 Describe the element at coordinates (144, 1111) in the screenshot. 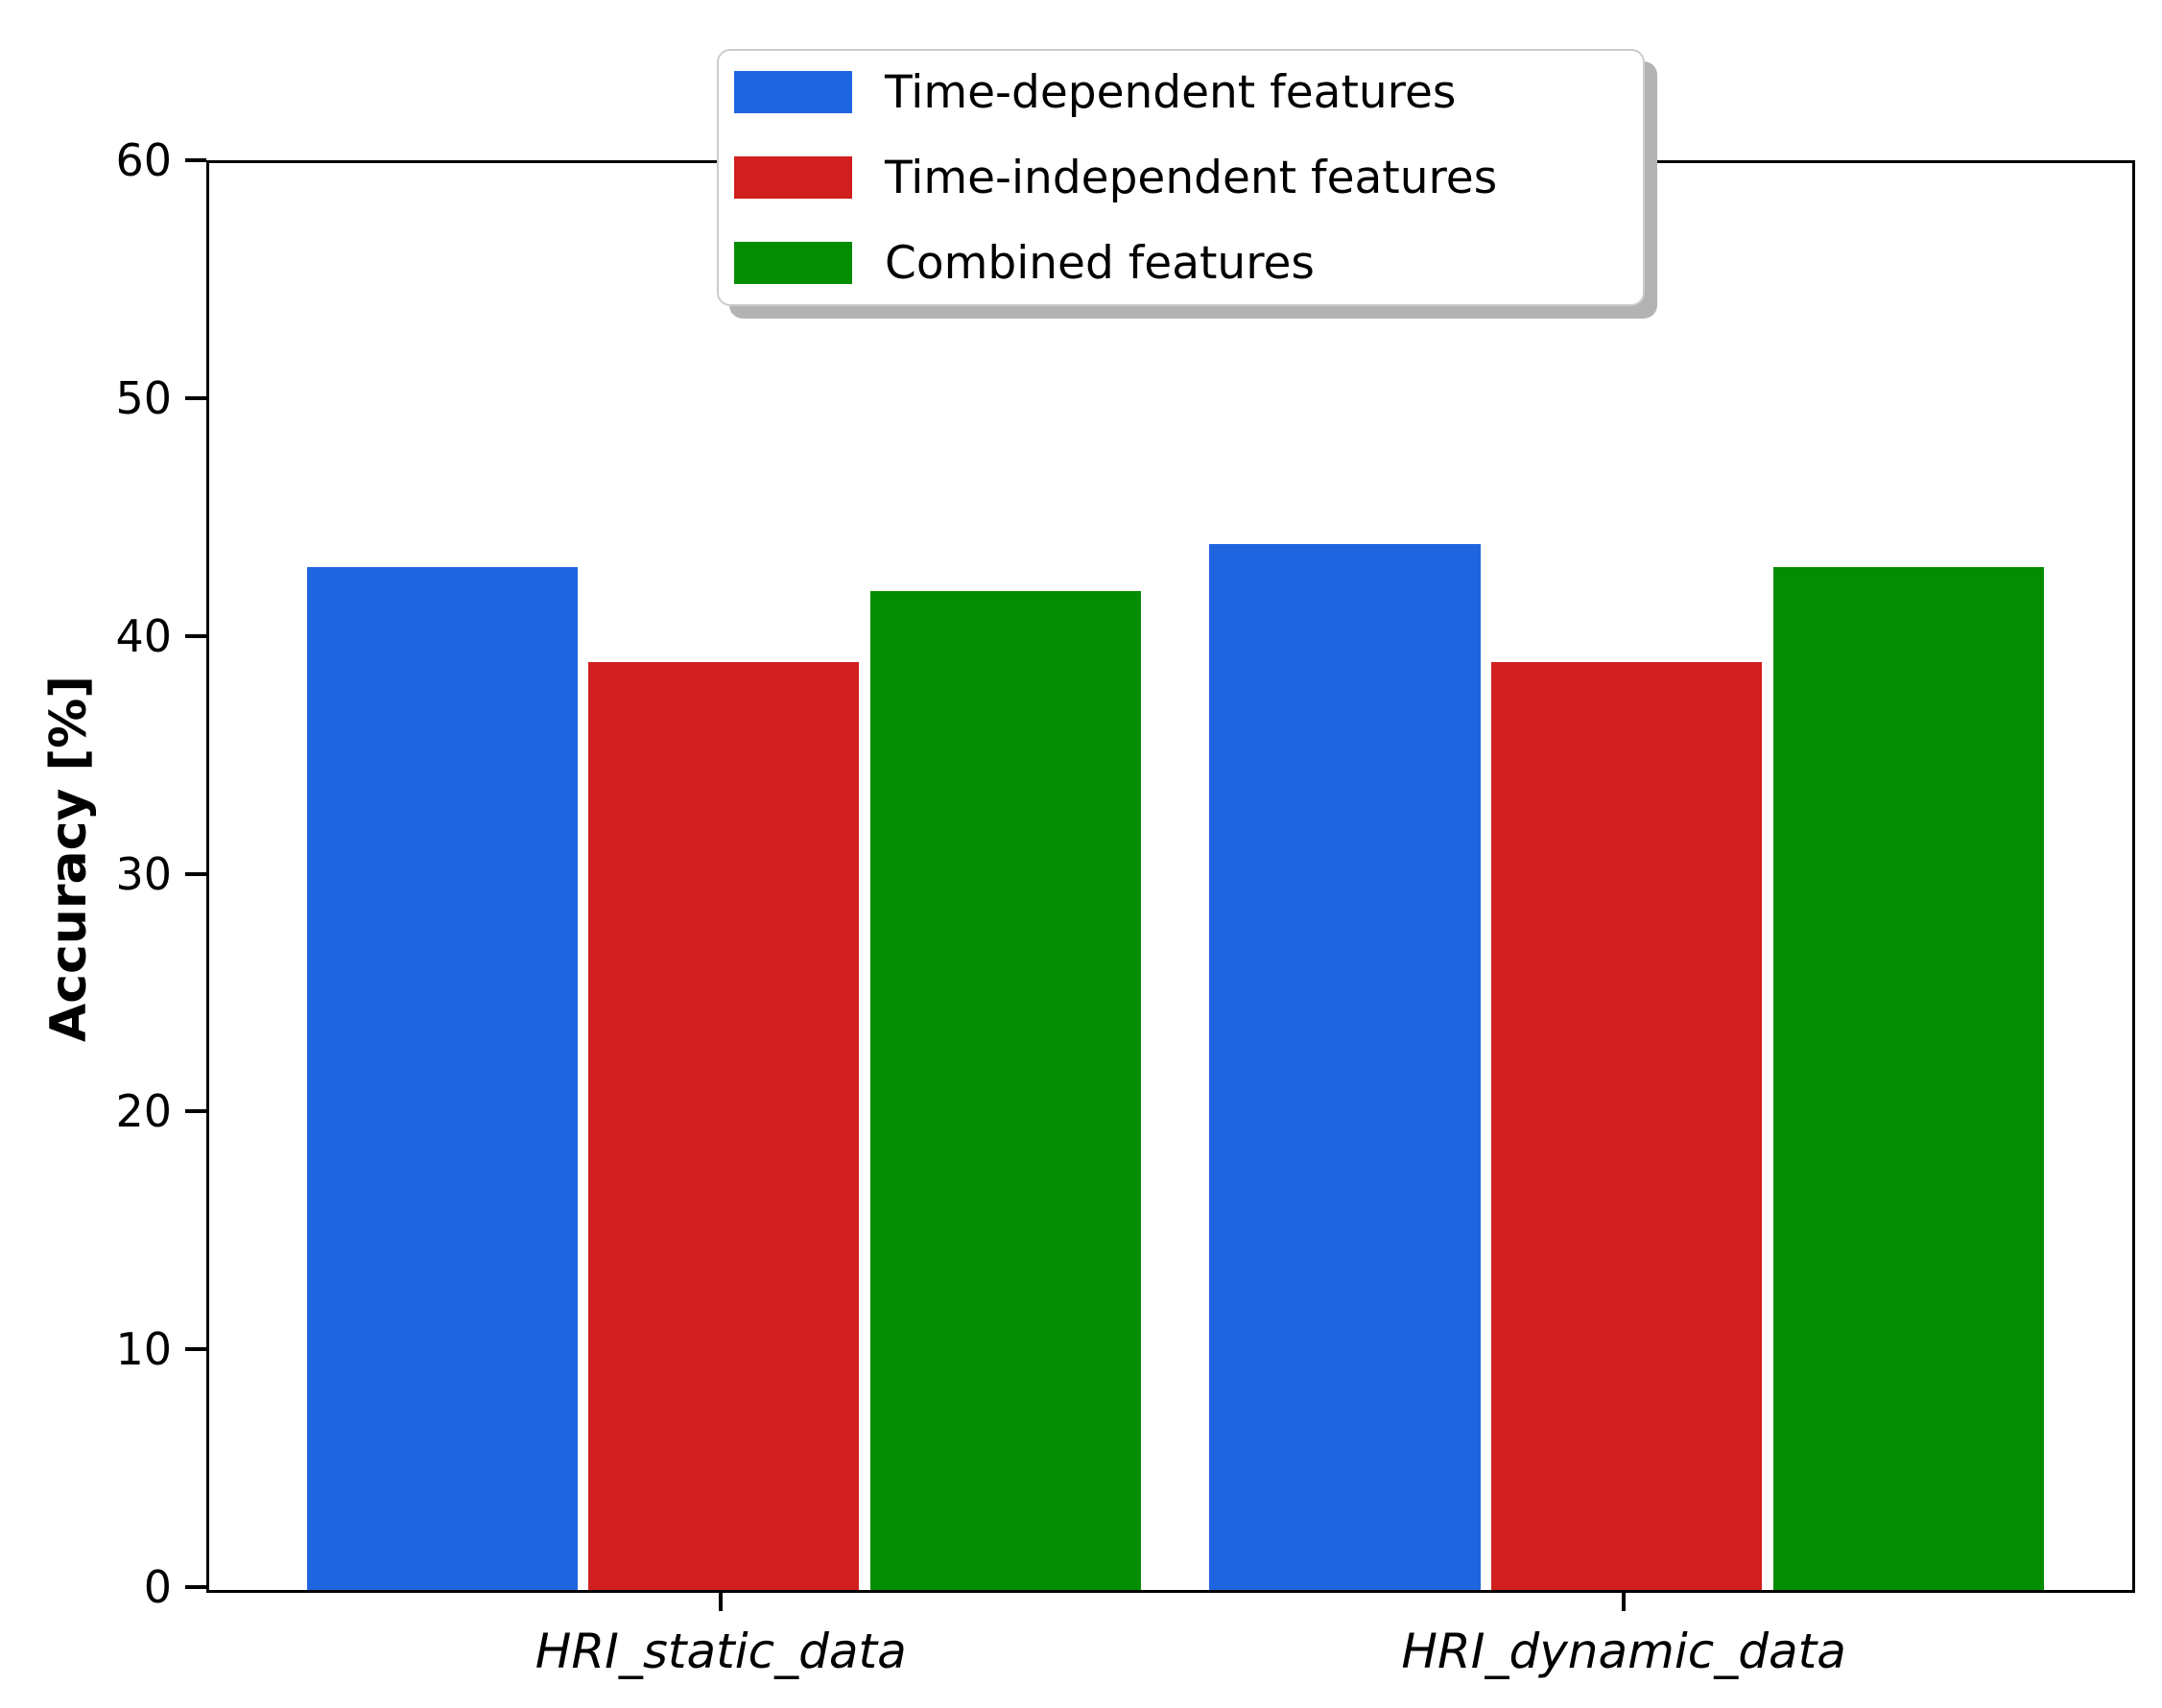

I see `y-tick-label: 20` at that location.